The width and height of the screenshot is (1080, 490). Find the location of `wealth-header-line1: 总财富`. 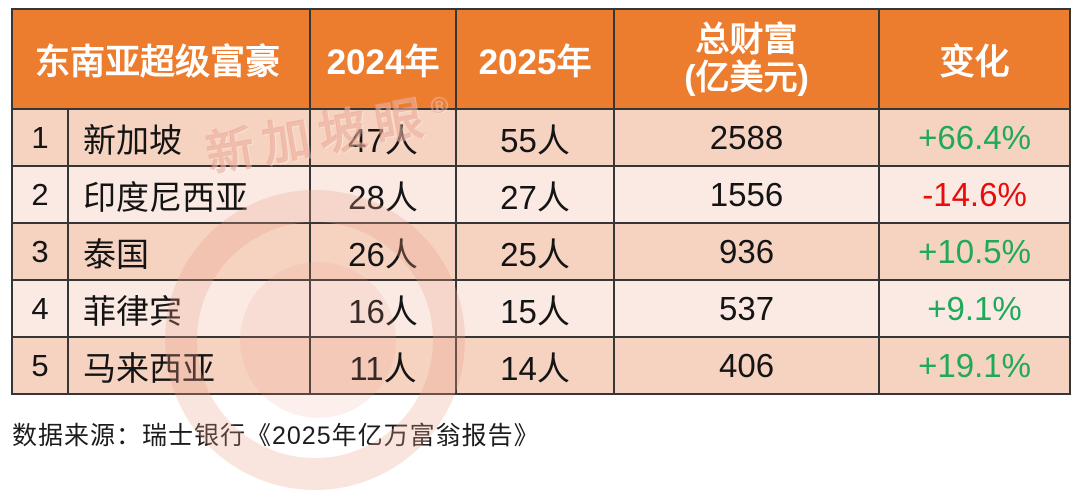

wealth-header-line1: 总财富 is located at coordinates (746, 39).